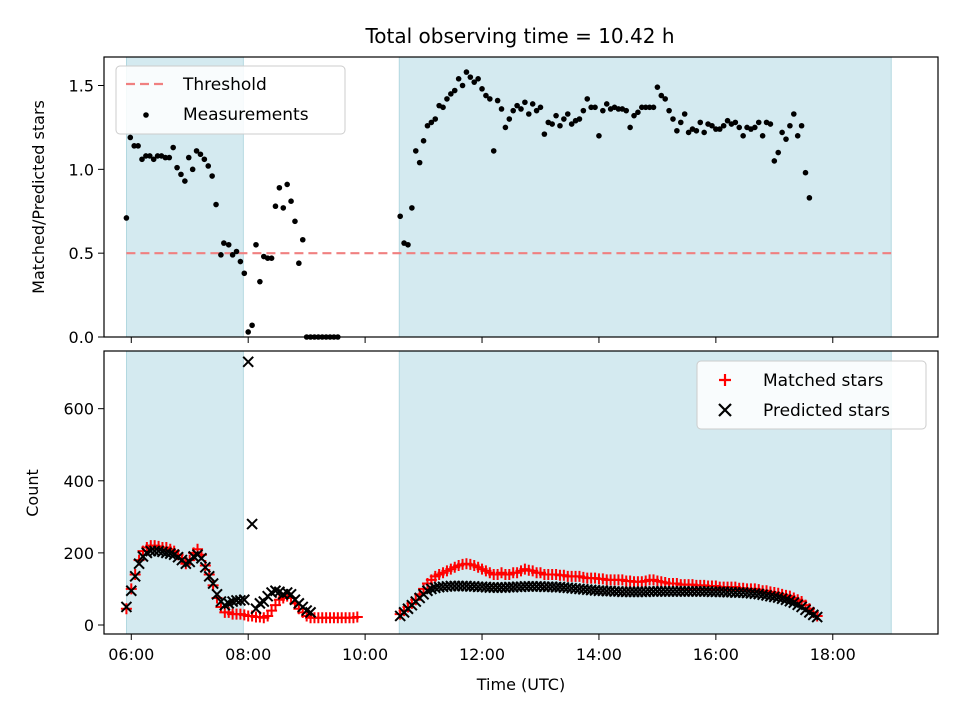  What do you see at coordinates (32, 493) in the screenshot?
I see `bottom-y-axis-label: Count` at bounding box center [32, 493].